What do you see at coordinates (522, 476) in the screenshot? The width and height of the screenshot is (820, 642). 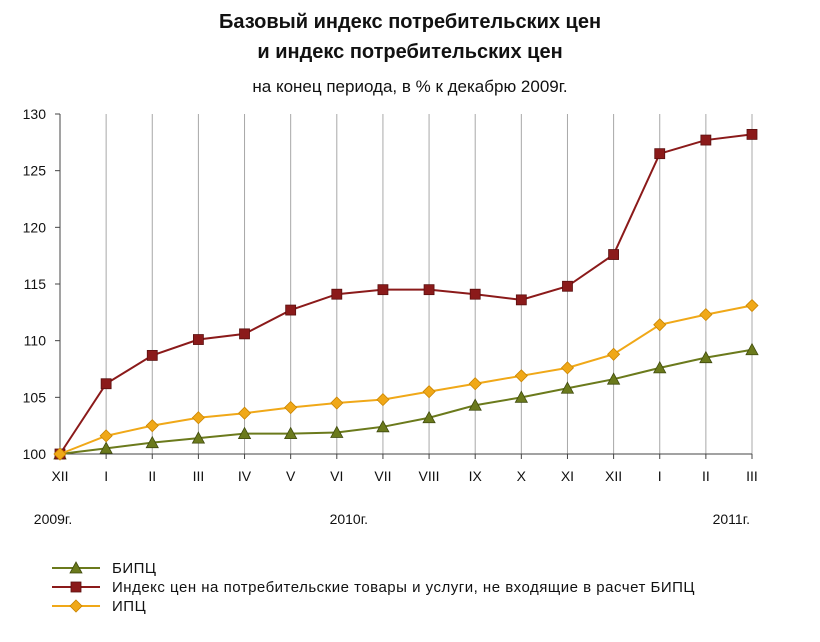 I see `x-tick-label: X` at bounding box center [522, 476].